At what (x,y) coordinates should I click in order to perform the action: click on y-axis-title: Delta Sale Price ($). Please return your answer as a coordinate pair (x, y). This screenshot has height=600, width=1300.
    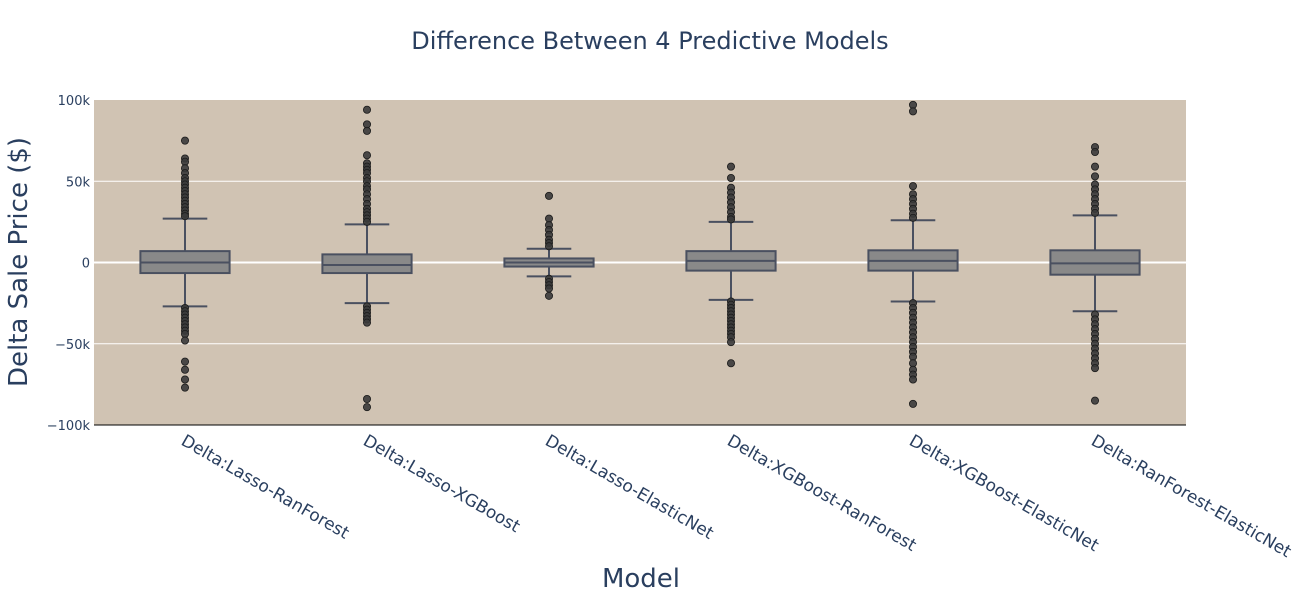
    Looking at the image, I should click on (19, 262).